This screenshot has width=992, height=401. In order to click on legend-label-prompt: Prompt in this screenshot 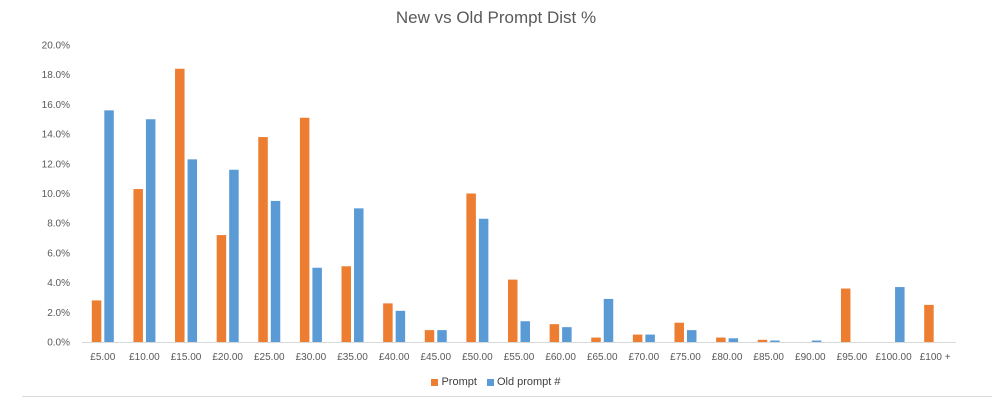, I will do `click(459, 382)`.